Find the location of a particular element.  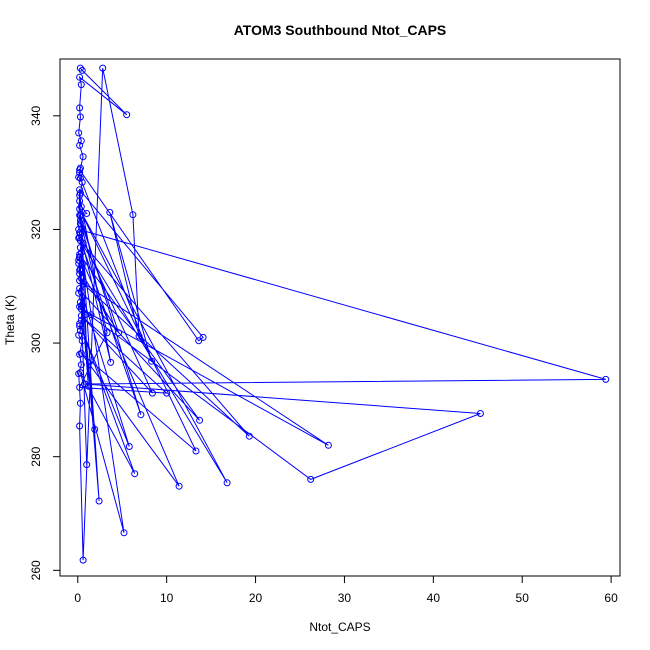

y-tick-label: 260 is located at coordinates (36, 570).